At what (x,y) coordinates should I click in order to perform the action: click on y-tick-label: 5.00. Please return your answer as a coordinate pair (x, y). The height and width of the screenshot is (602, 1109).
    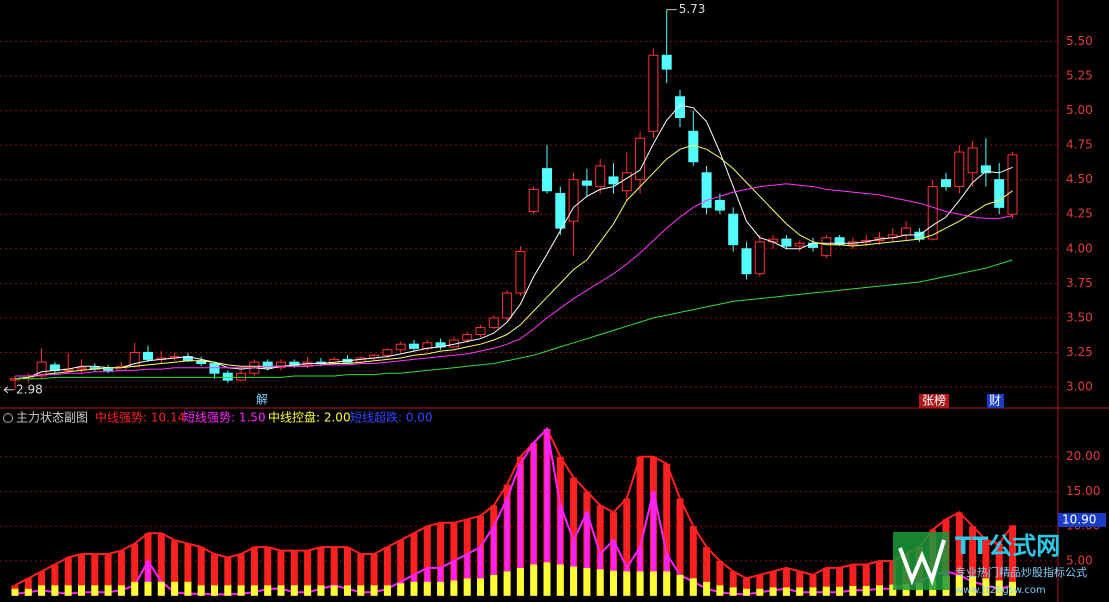
    Looking at the image, I should click on (1079, 560).